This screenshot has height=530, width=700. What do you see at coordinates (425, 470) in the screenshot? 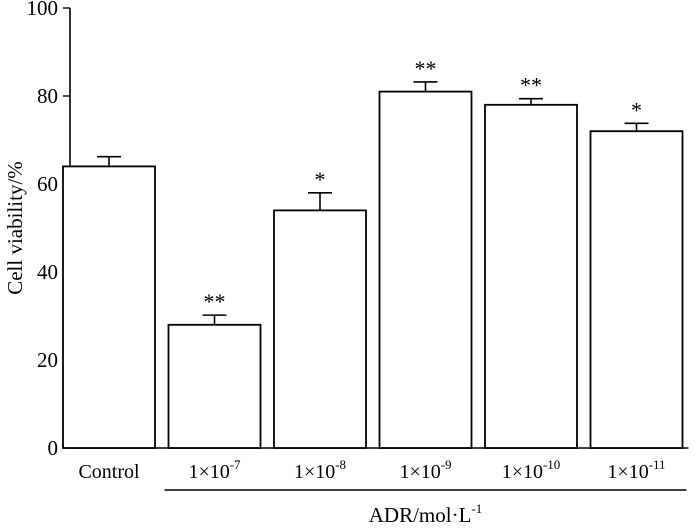
I see `x-tick-label: 1×10⁻⁹` at bounding box center [425, 470].